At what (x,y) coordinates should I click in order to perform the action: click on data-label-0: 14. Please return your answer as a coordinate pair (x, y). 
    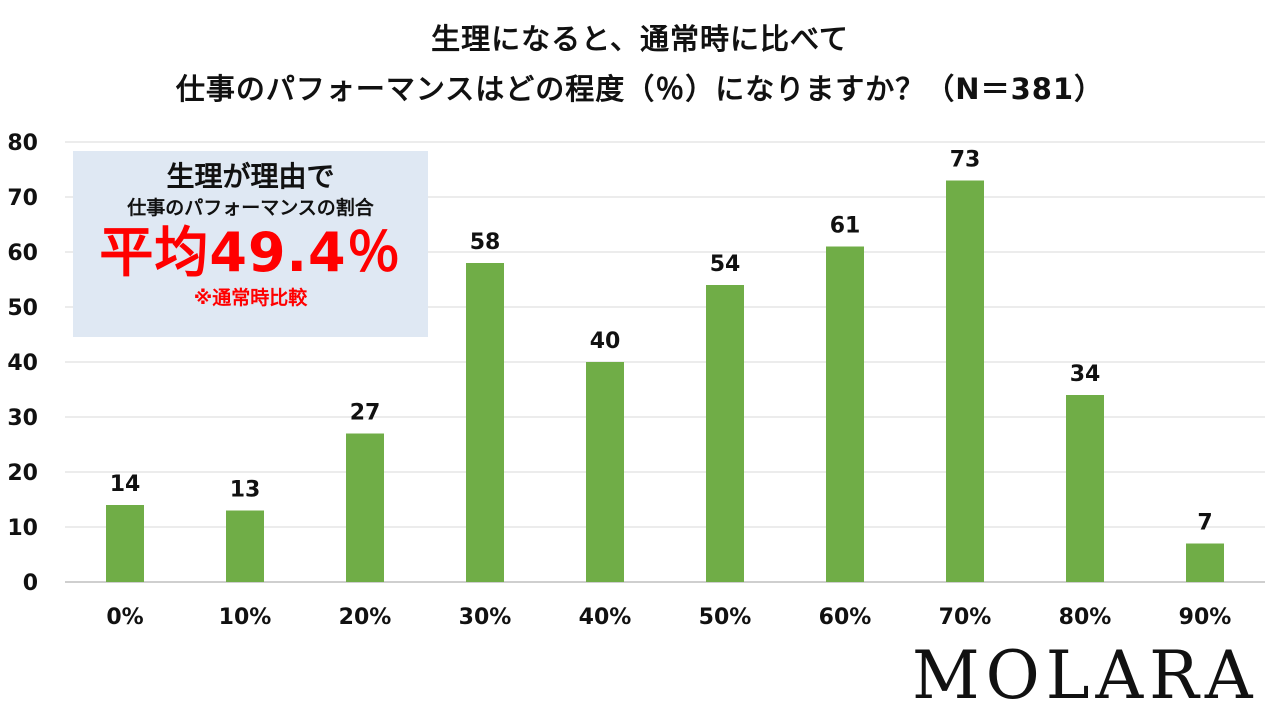
    Looking at the image, I should click on (125, 484).